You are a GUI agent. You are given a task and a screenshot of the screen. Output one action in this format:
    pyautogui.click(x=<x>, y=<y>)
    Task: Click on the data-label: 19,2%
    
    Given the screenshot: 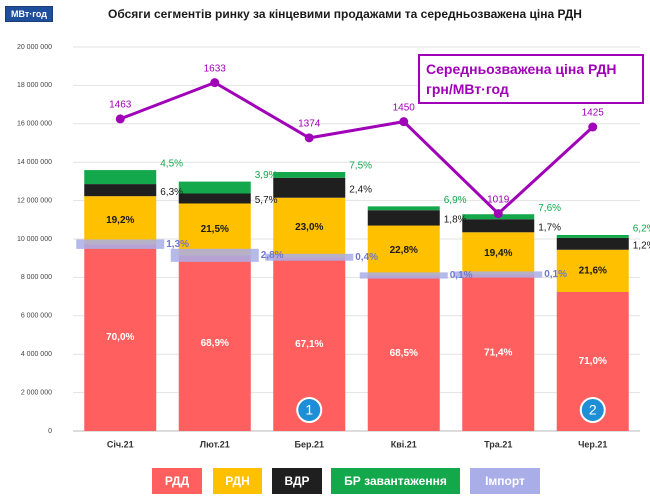 What is the action you would take?
    pyautogui.click(x=120, y=220)
    